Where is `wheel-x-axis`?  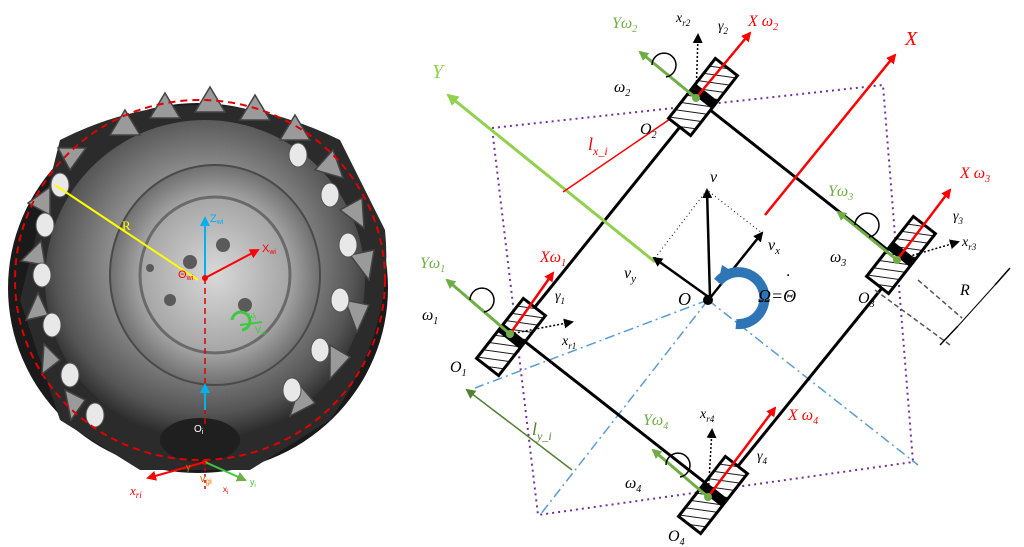
wheel-x-axis is located at coordinates (232, 264).